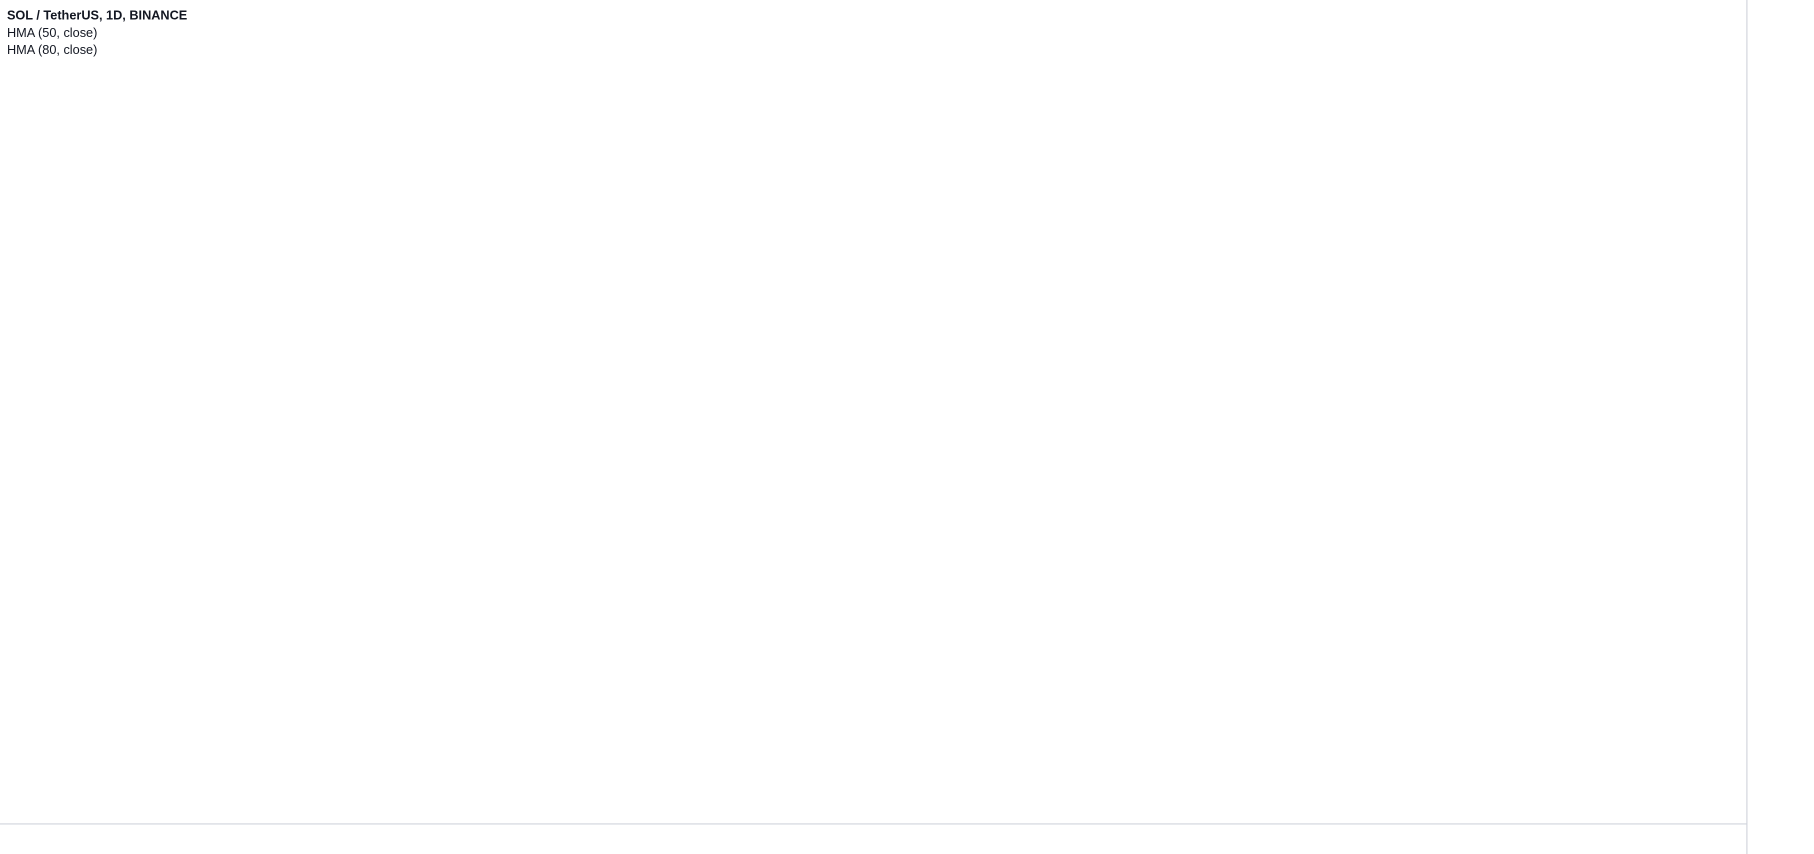 The height and width of the screenshot is (854, 1814). I want to click on chart-title: SOL / TetherUS, 1D, BINANCE, so click(97, 15).